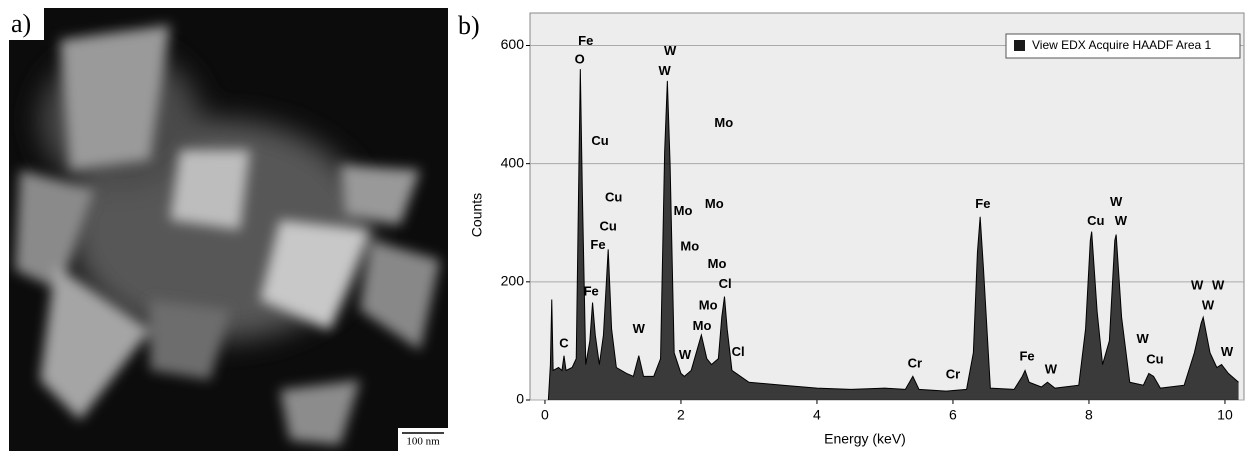 This screenshot has width=1247, height=460. What do you see at coordinates (469, 25) in the screenshot?
I see `panel-label: b)` at bounding box center [469, 25].